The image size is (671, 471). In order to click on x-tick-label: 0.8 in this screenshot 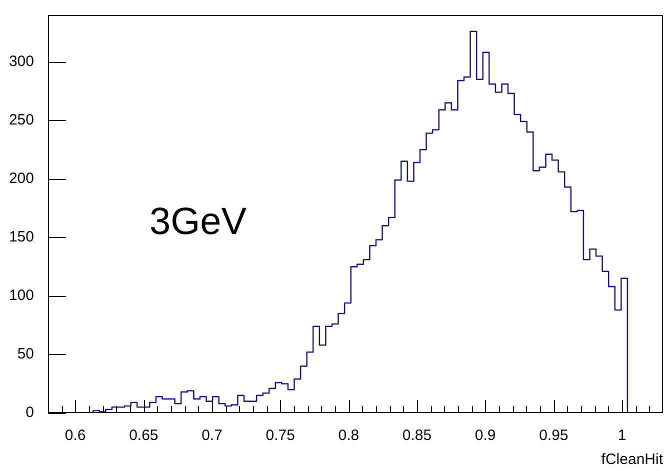, I will do `click(349, 435)`.